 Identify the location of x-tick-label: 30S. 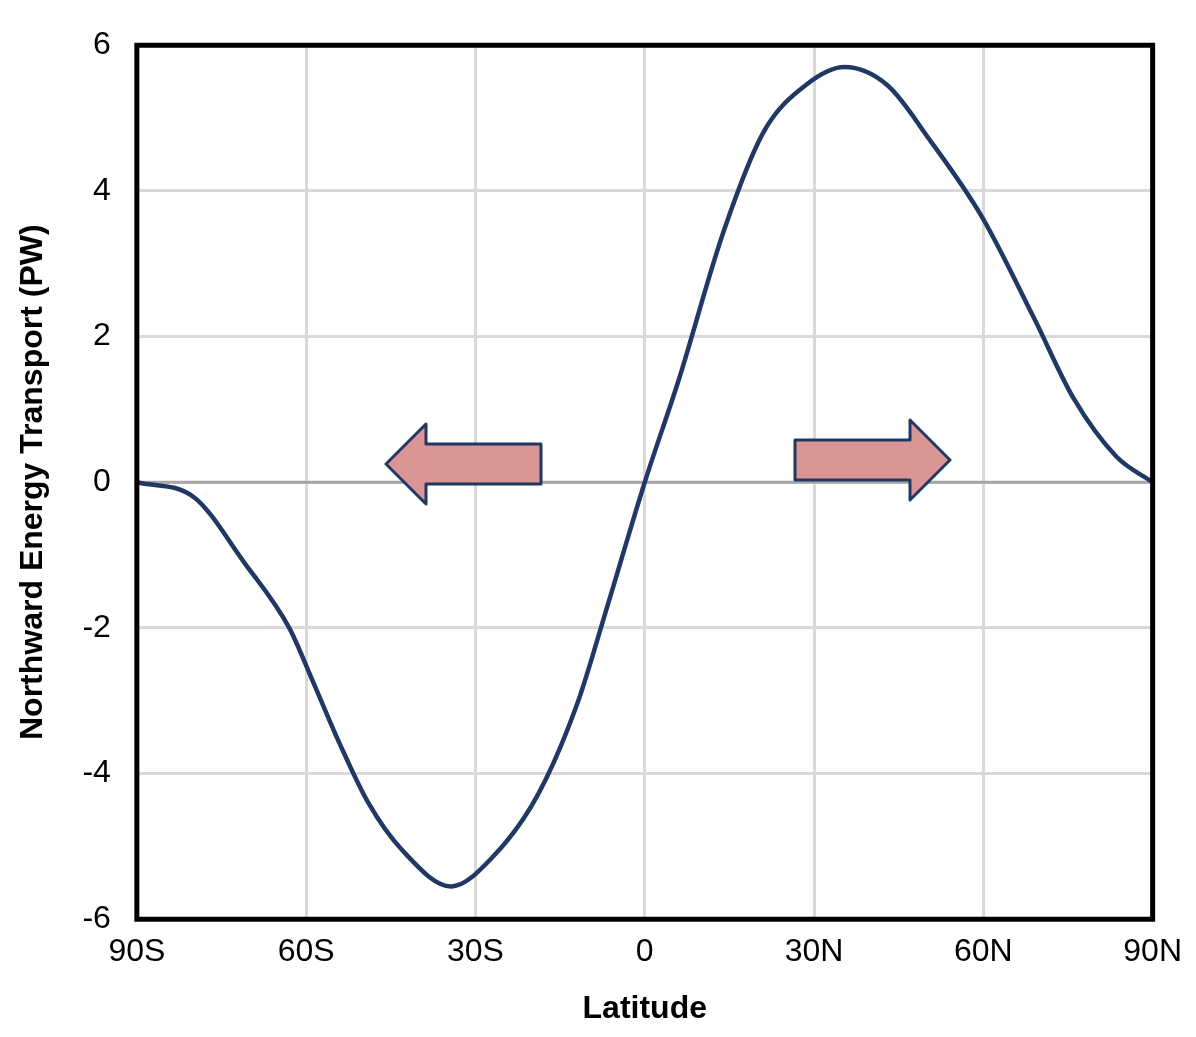
(475, 950).